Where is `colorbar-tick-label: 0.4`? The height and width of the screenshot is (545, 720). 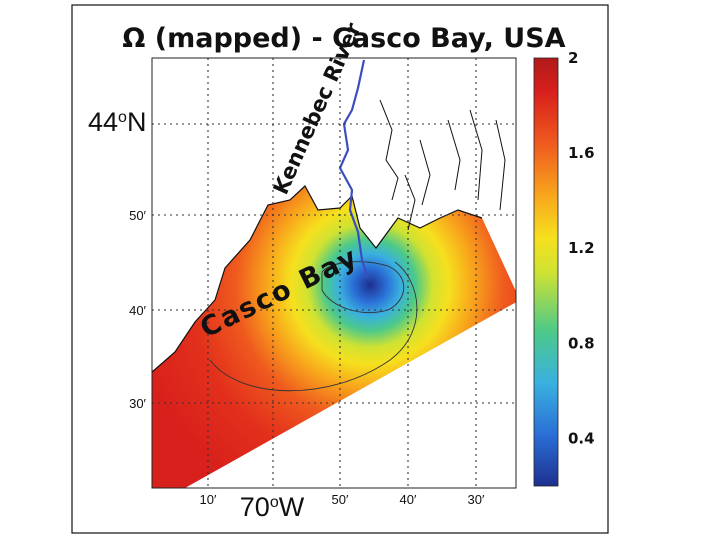 colorbar-tick-label: 0.4 is located at coordinates (581, 438).